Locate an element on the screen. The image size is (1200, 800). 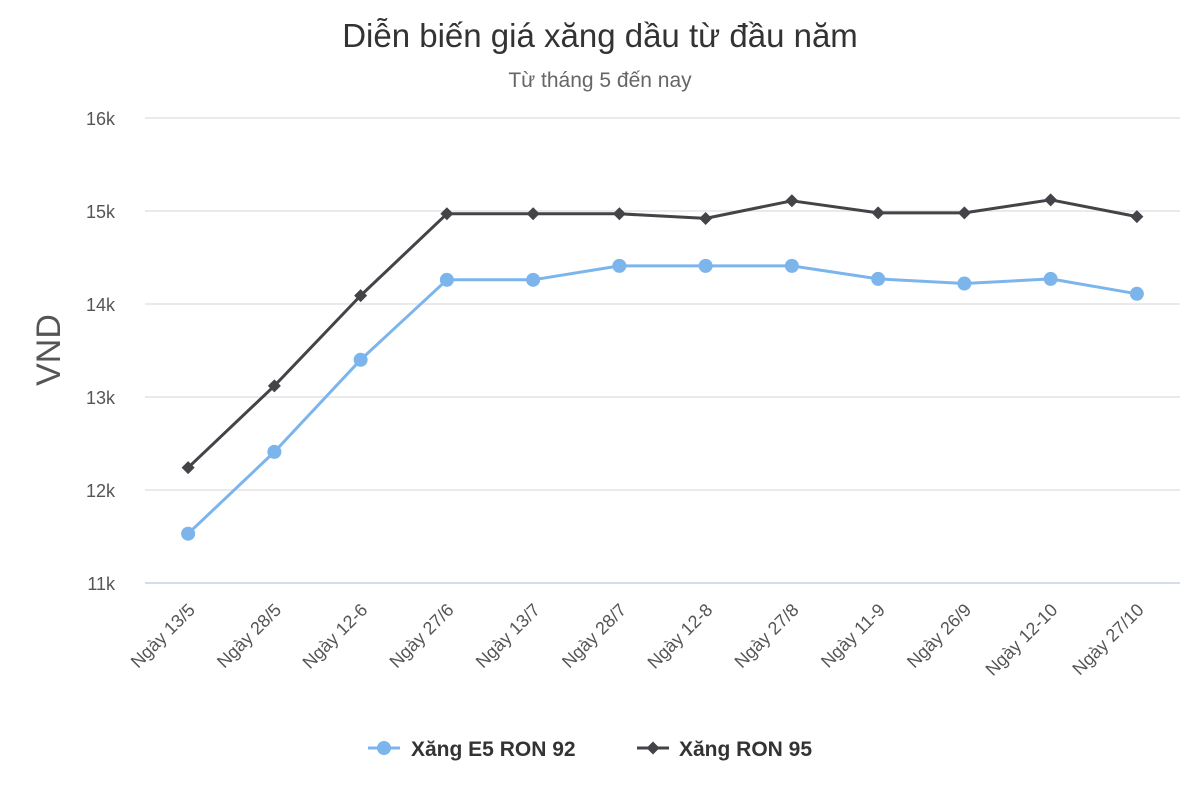
legend-item: Xăng E5 RON 92 is located at coordinates (472, 749).